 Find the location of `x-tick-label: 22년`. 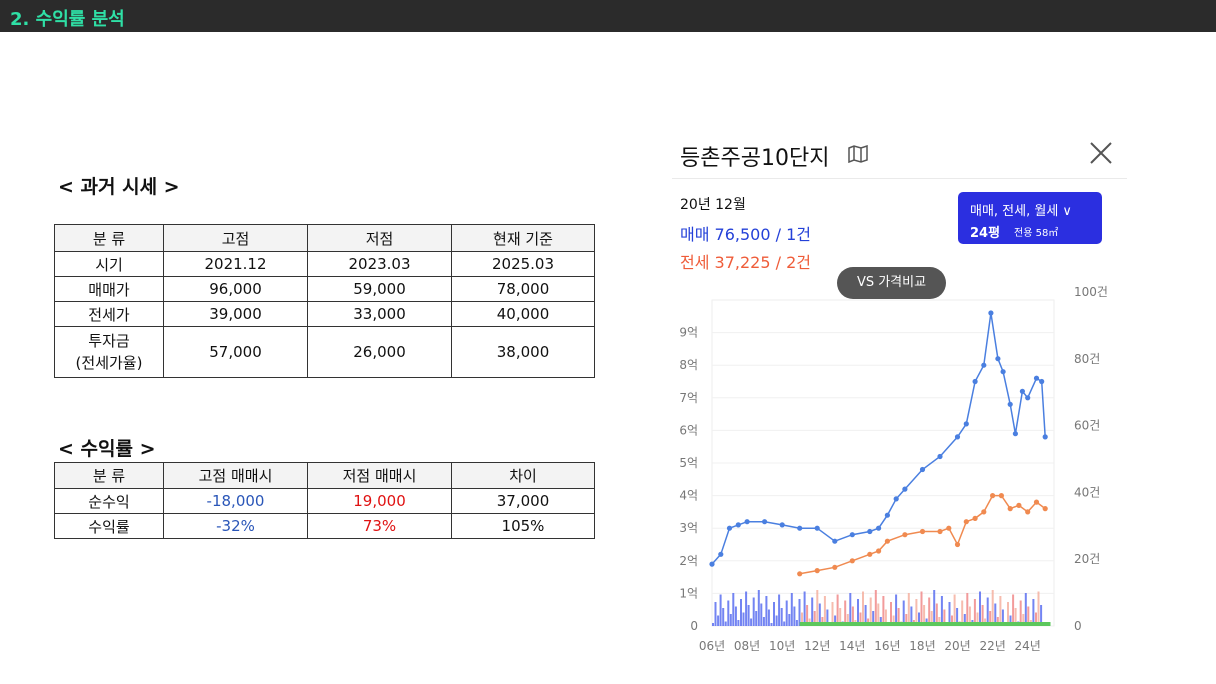

x-tick-label: 22년 is located at coordinates (992, 646).